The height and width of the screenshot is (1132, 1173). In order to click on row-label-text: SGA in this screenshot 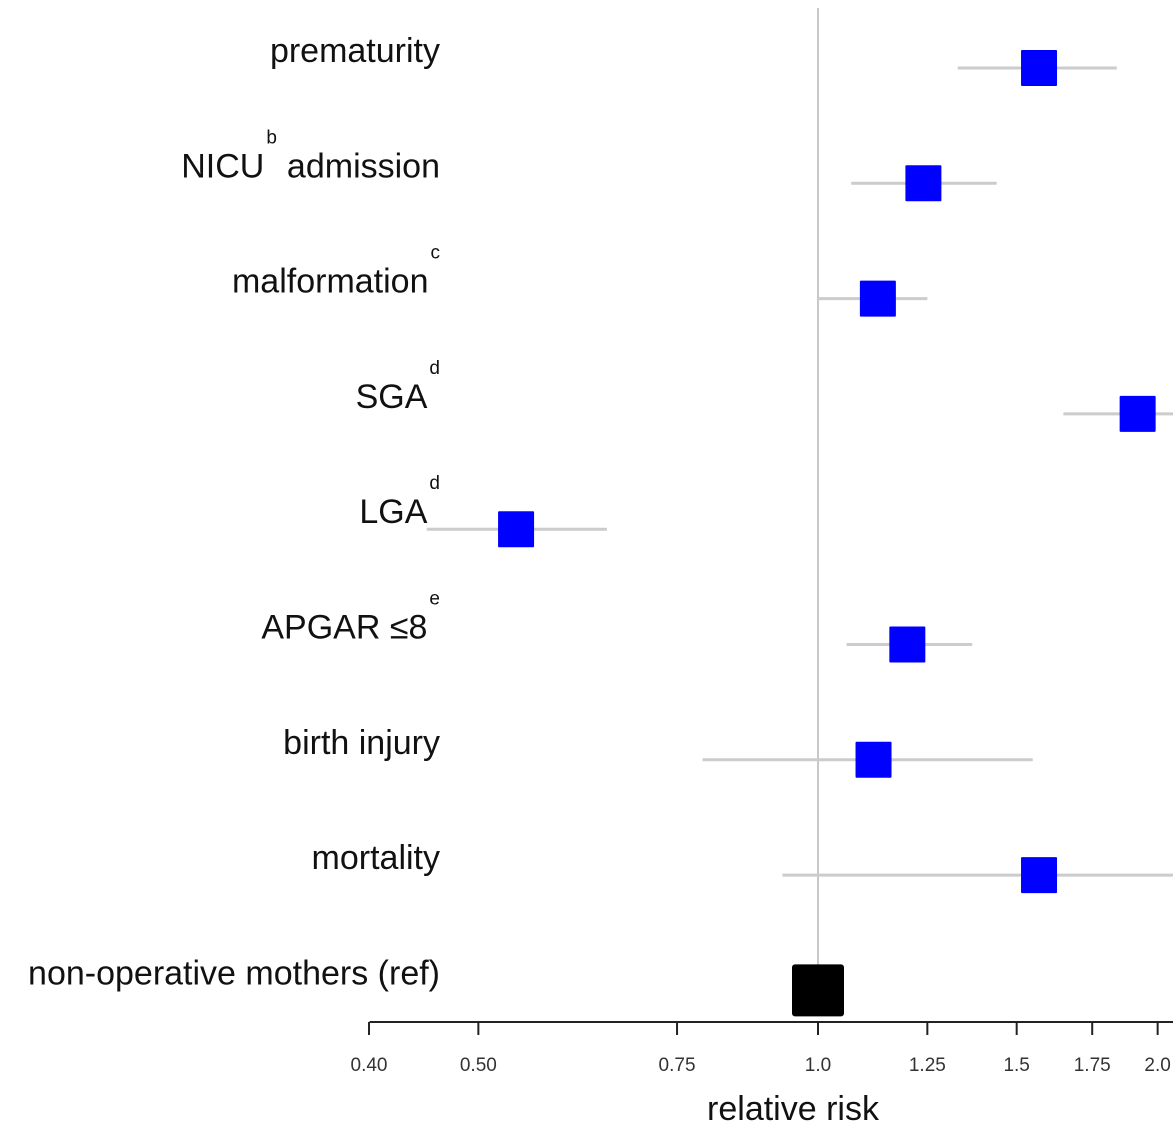, I will do `click(392, 397)`.